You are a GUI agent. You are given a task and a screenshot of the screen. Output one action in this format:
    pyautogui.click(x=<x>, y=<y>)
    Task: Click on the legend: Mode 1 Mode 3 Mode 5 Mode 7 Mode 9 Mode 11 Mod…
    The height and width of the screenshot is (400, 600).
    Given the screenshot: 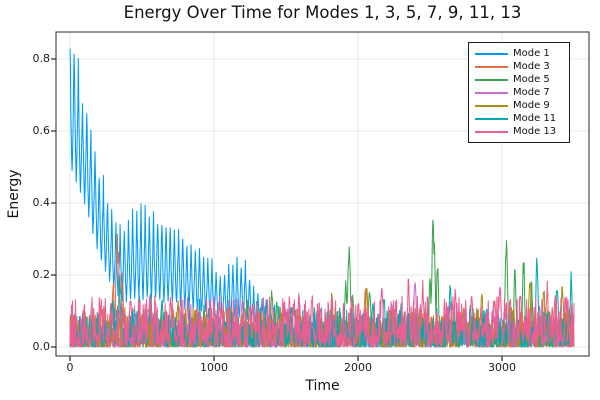 What is the action you would take?
    pyautogui.click(x=519, y=92)
    